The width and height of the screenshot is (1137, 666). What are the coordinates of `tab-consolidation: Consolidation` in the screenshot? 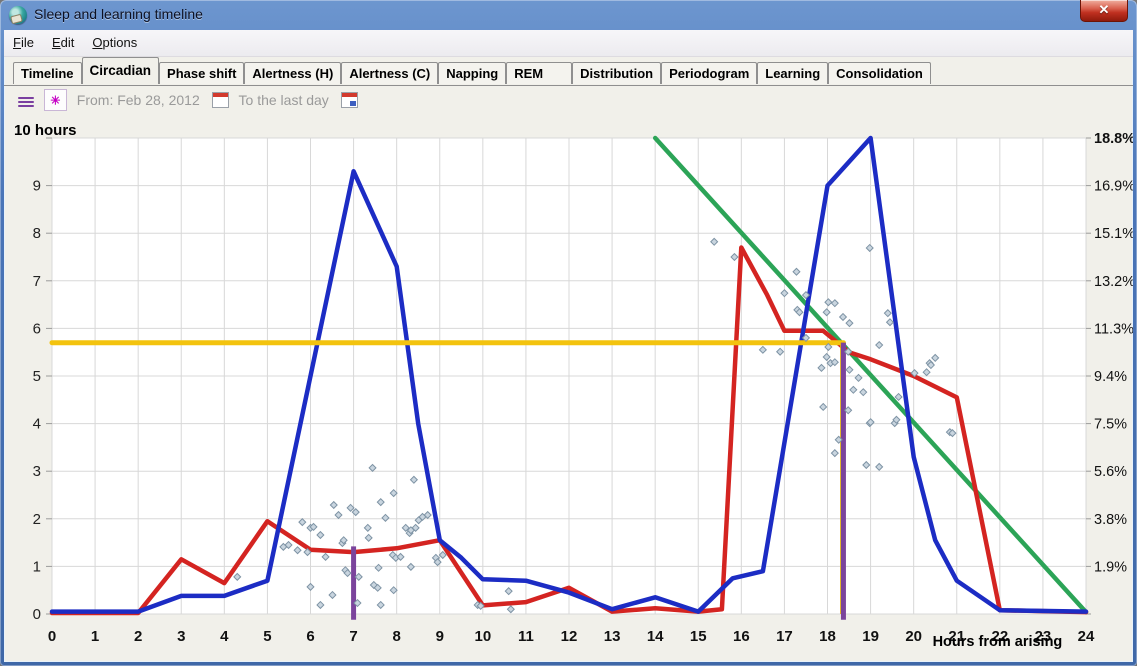 It's located at (879, 73).